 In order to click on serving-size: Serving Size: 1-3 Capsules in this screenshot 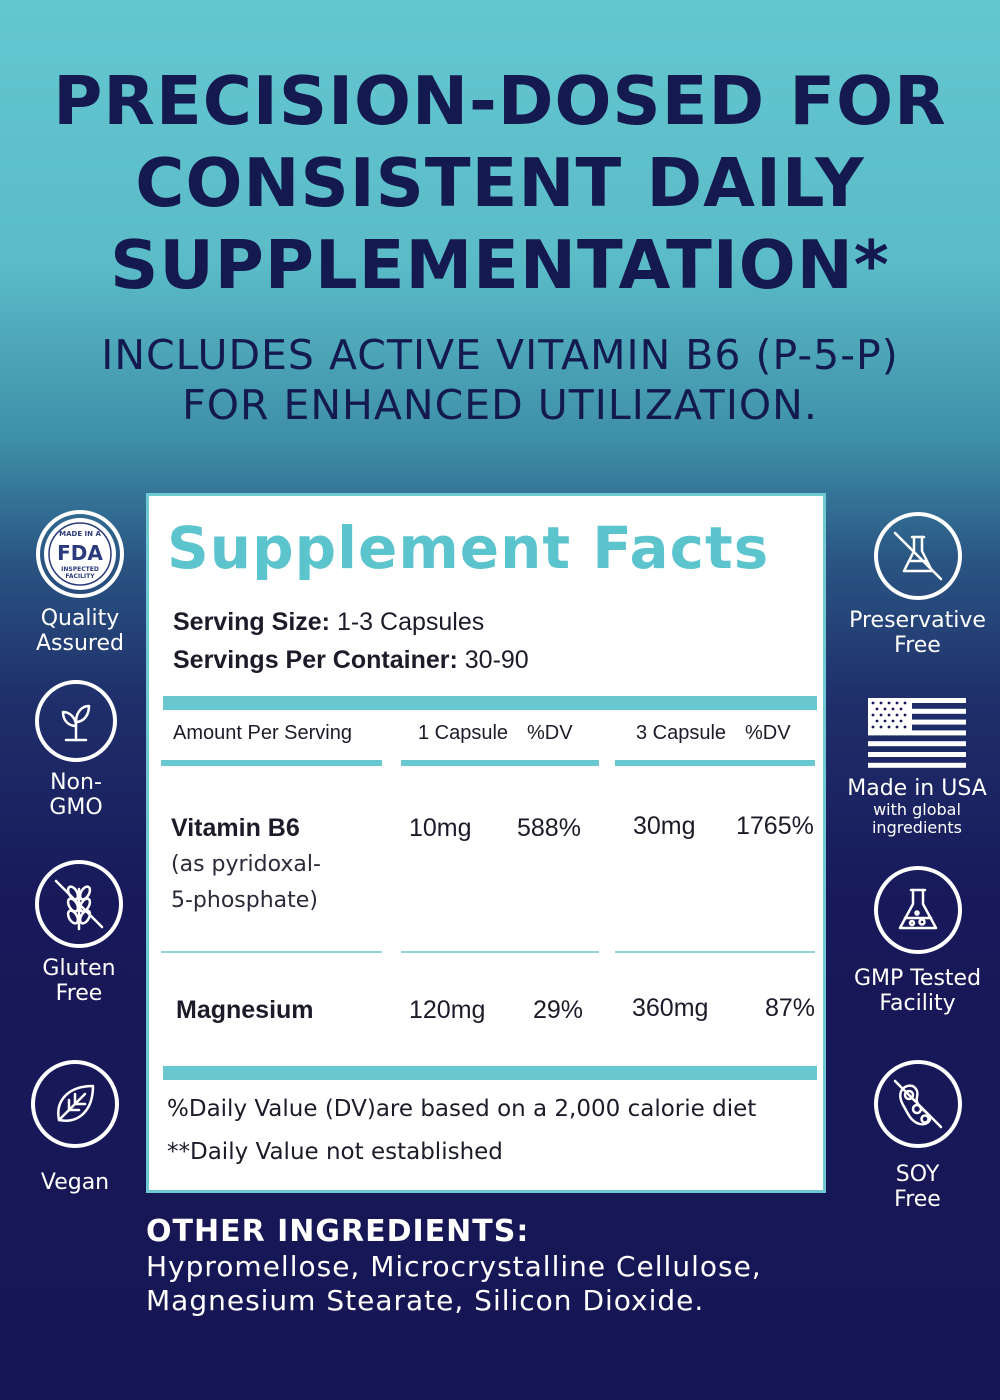, I will do `click(328, 622)`.